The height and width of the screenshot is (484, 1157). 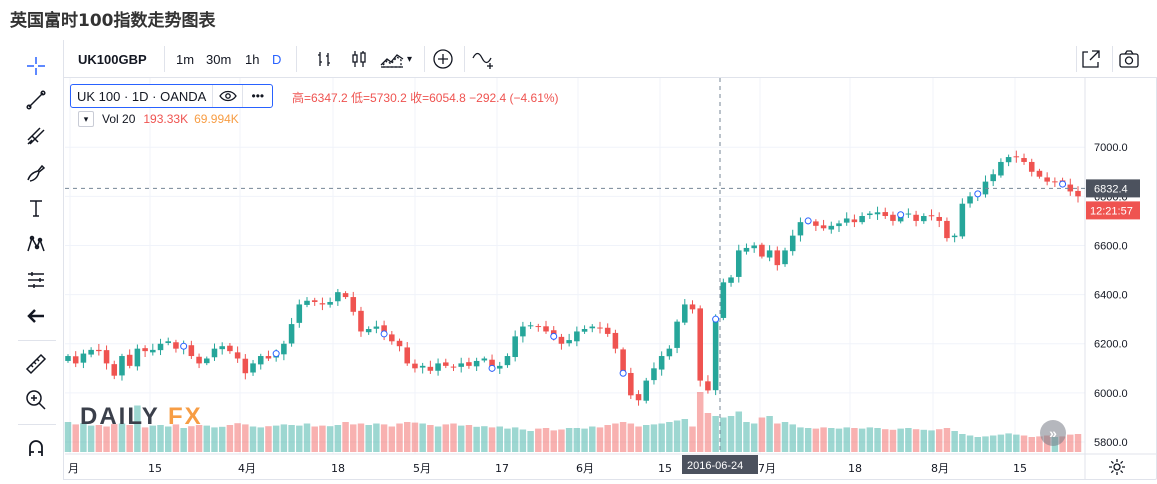 What do you see at coordinates (1113, 210) in the screenshot?
I see `countdown-badge` at bounding box center [1113, 210].